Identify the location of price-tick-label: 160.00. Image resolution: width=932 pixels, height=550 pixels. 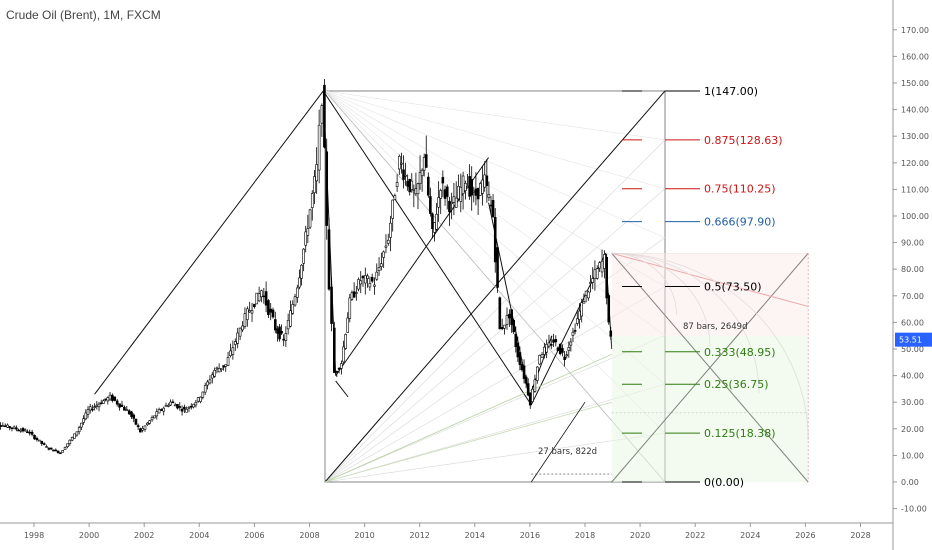
(915, 56).